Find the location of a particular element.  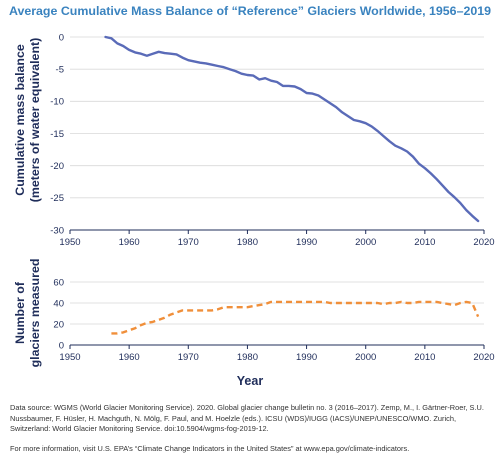

mass-balance-x-tick-label: 2000 is located at coordinates (365, 242).